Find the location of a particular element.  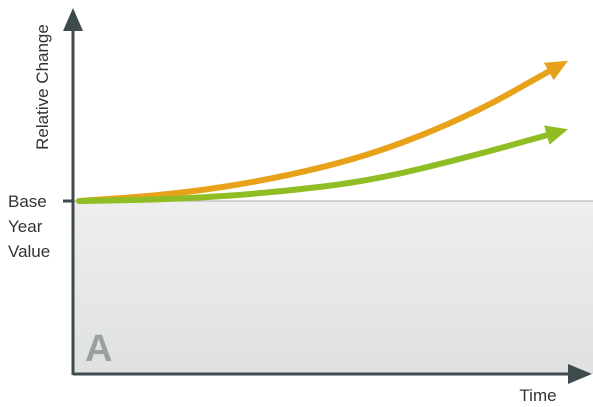

y-axis-label: Relative Change is located at coordinates (42, 87).